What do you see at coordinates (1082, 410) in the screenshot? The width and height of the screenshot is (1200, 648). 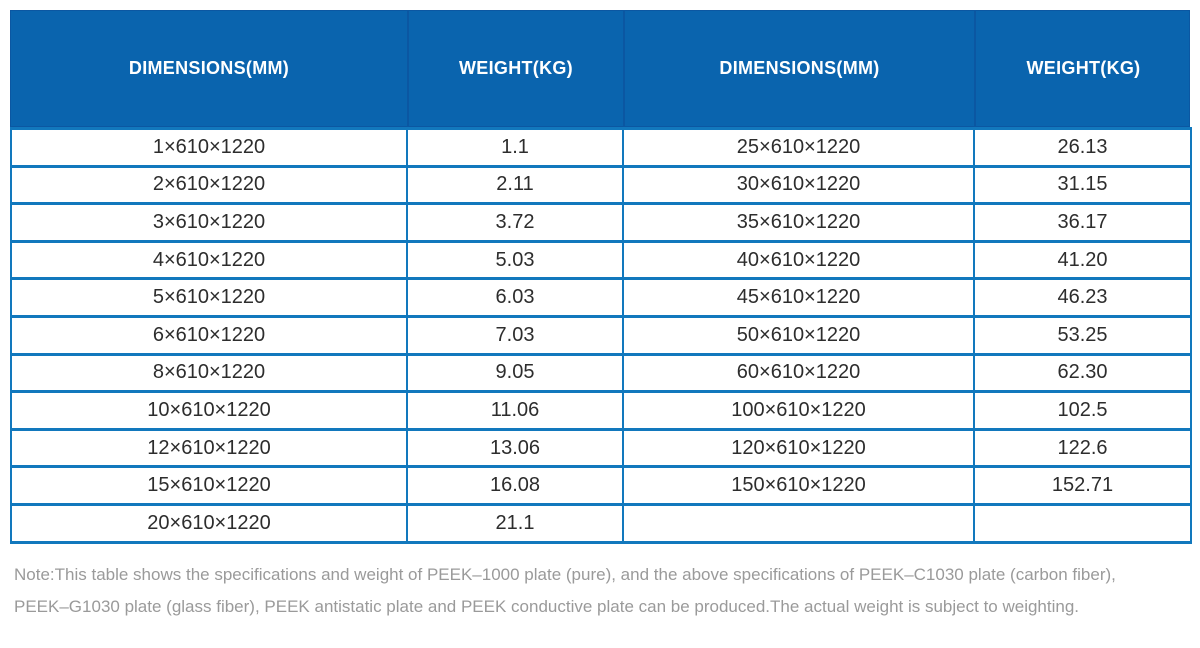 I see `weight-cell: 102.5` at bounding box center [1082, 410].